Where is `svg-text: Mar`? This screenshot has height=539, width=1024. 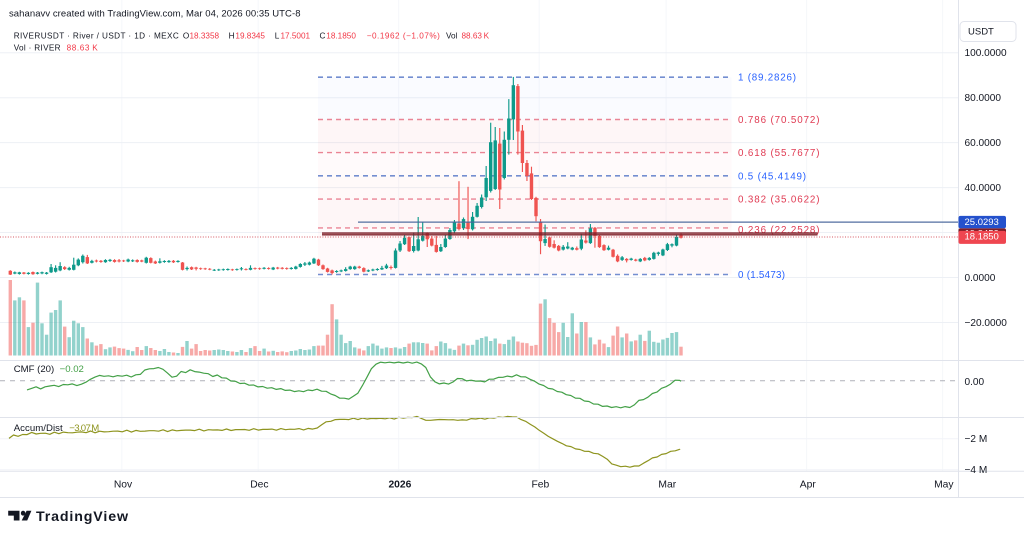 svg-text: Mar is located at coordinates (667, 485).